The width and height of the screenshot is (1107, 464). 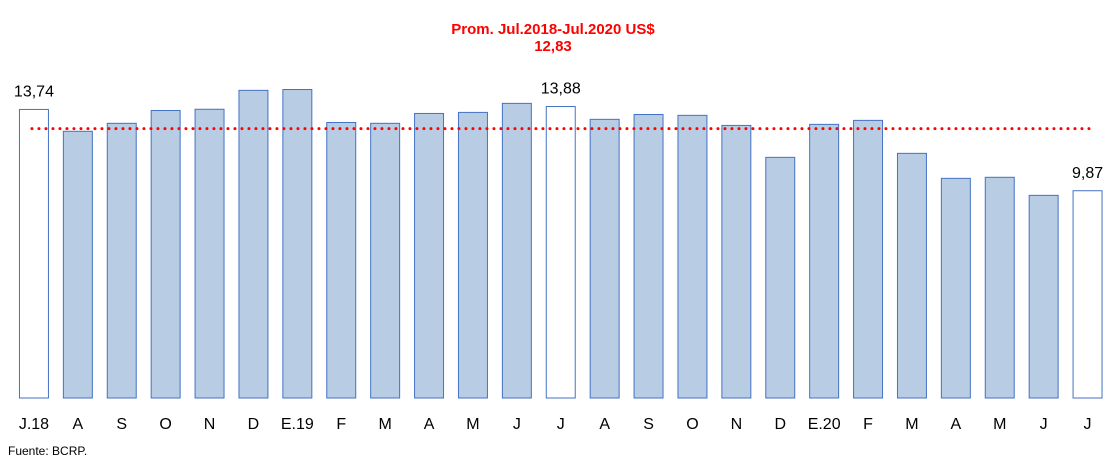 I want to click on value-label: 9,87, so click(x=1087, y=173).